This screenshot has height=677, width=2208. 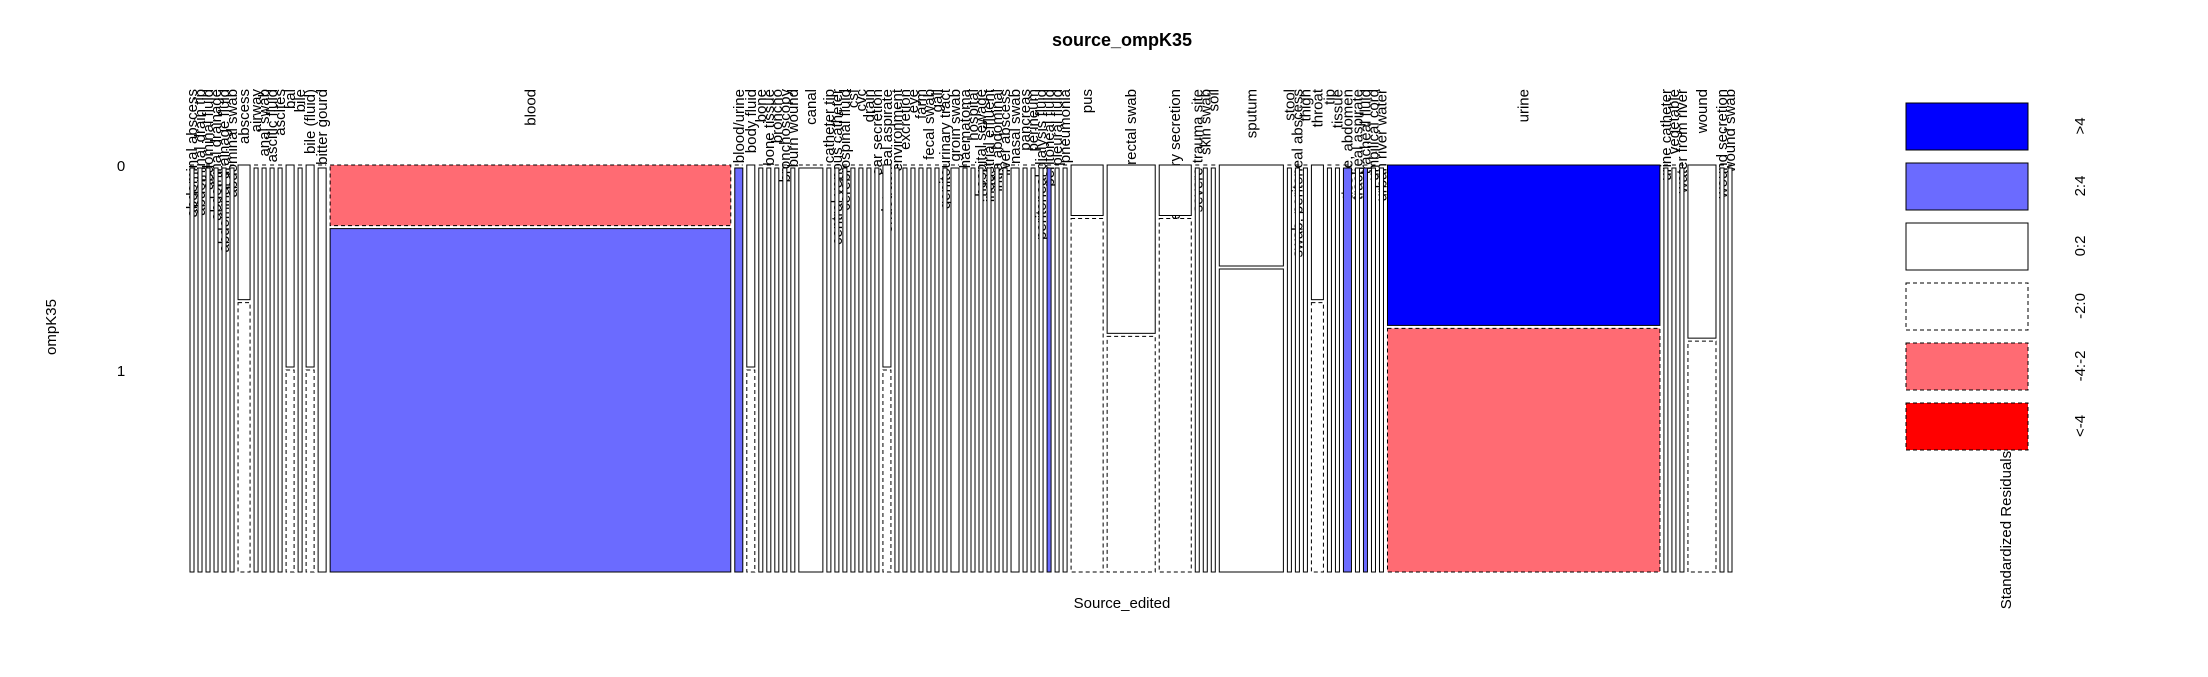 I want to click on x-tick-label: abscess, so click(x=244, y=116).